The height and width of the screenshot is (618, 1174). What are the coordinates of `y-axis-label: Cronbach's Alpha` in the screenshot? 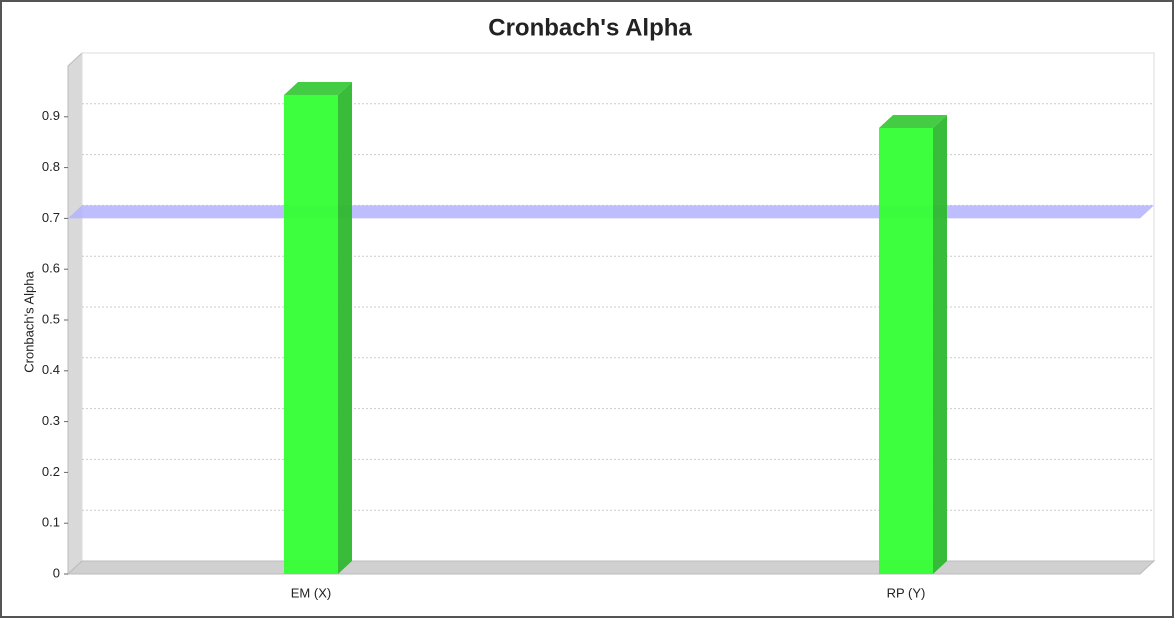 It's located at (28, 321).